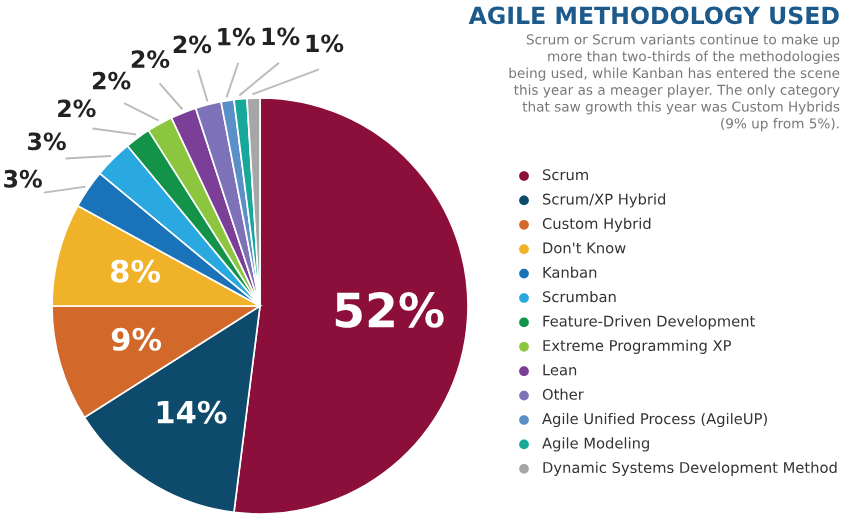  What do you see at coordinates (192, 412) in the screenshot?
I see `data-label: 14%` at bounding box center [192, 412].